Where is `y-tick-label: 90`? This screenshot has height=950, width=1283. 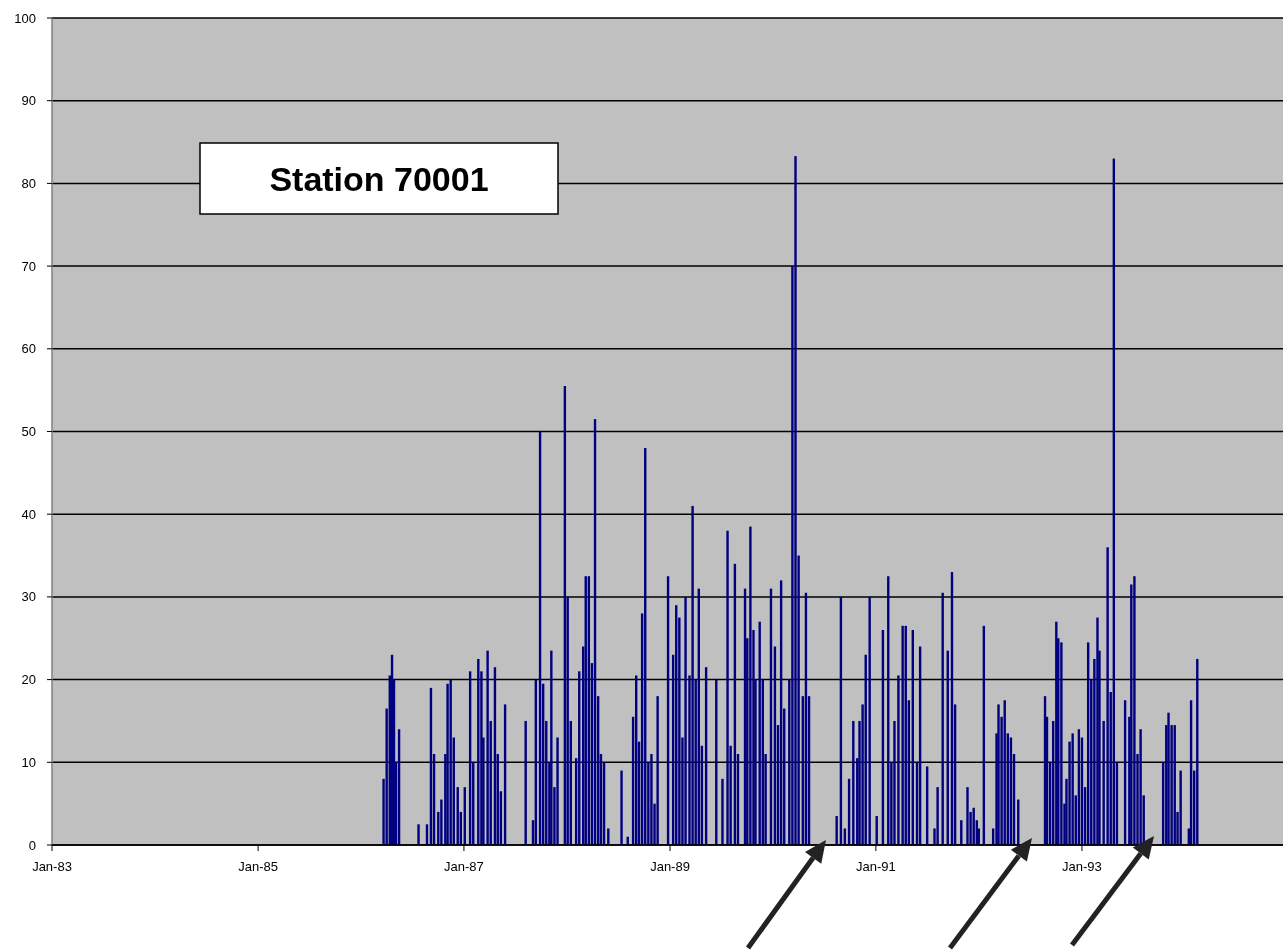
y-tick-label: 90 is located at coordinates (28, 101).